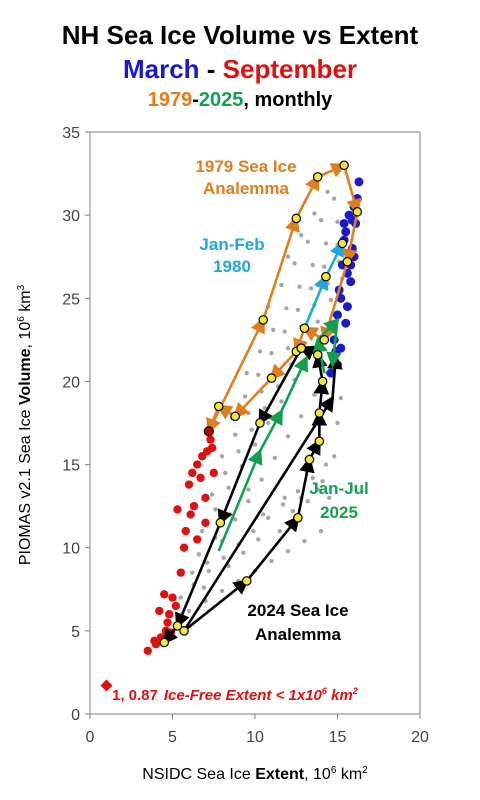 This screenshot has width=480, height=800. Describe the element at coordinates (255, 737) in the screenshot. I see `x-tick-label: 10` at that location.